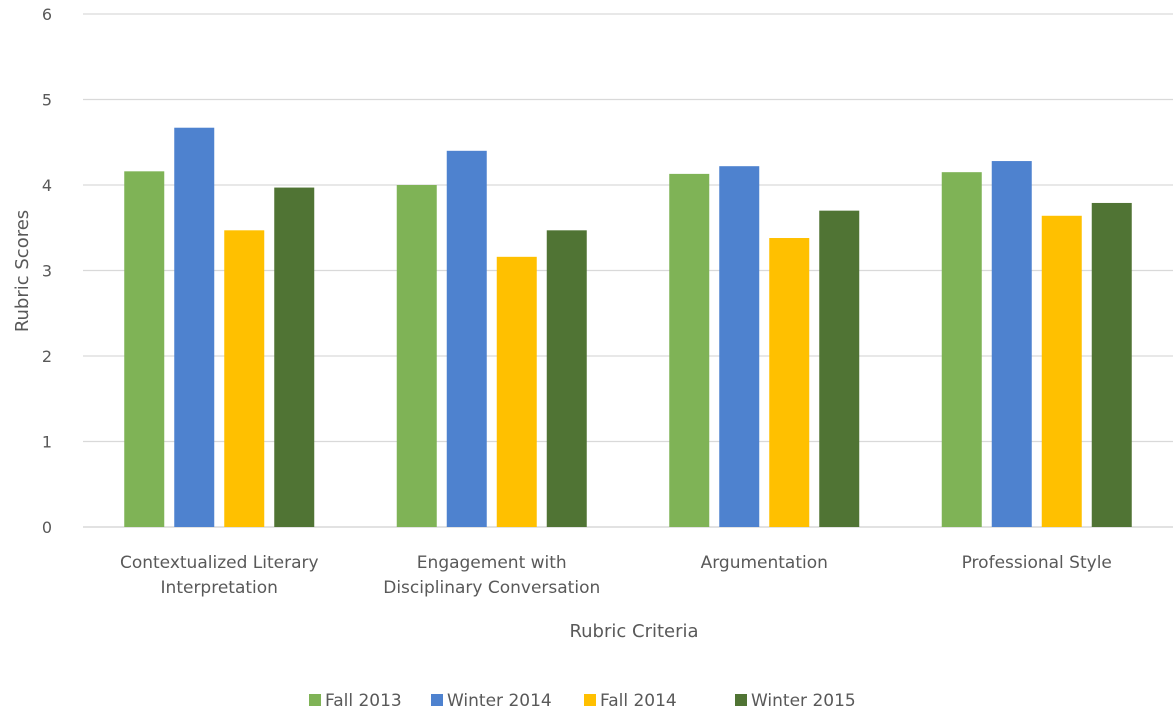 The width and height of the screenshot is (1173, 721). I want to click on x-category-label: Disciplinary Conversation, so click(491, 588).